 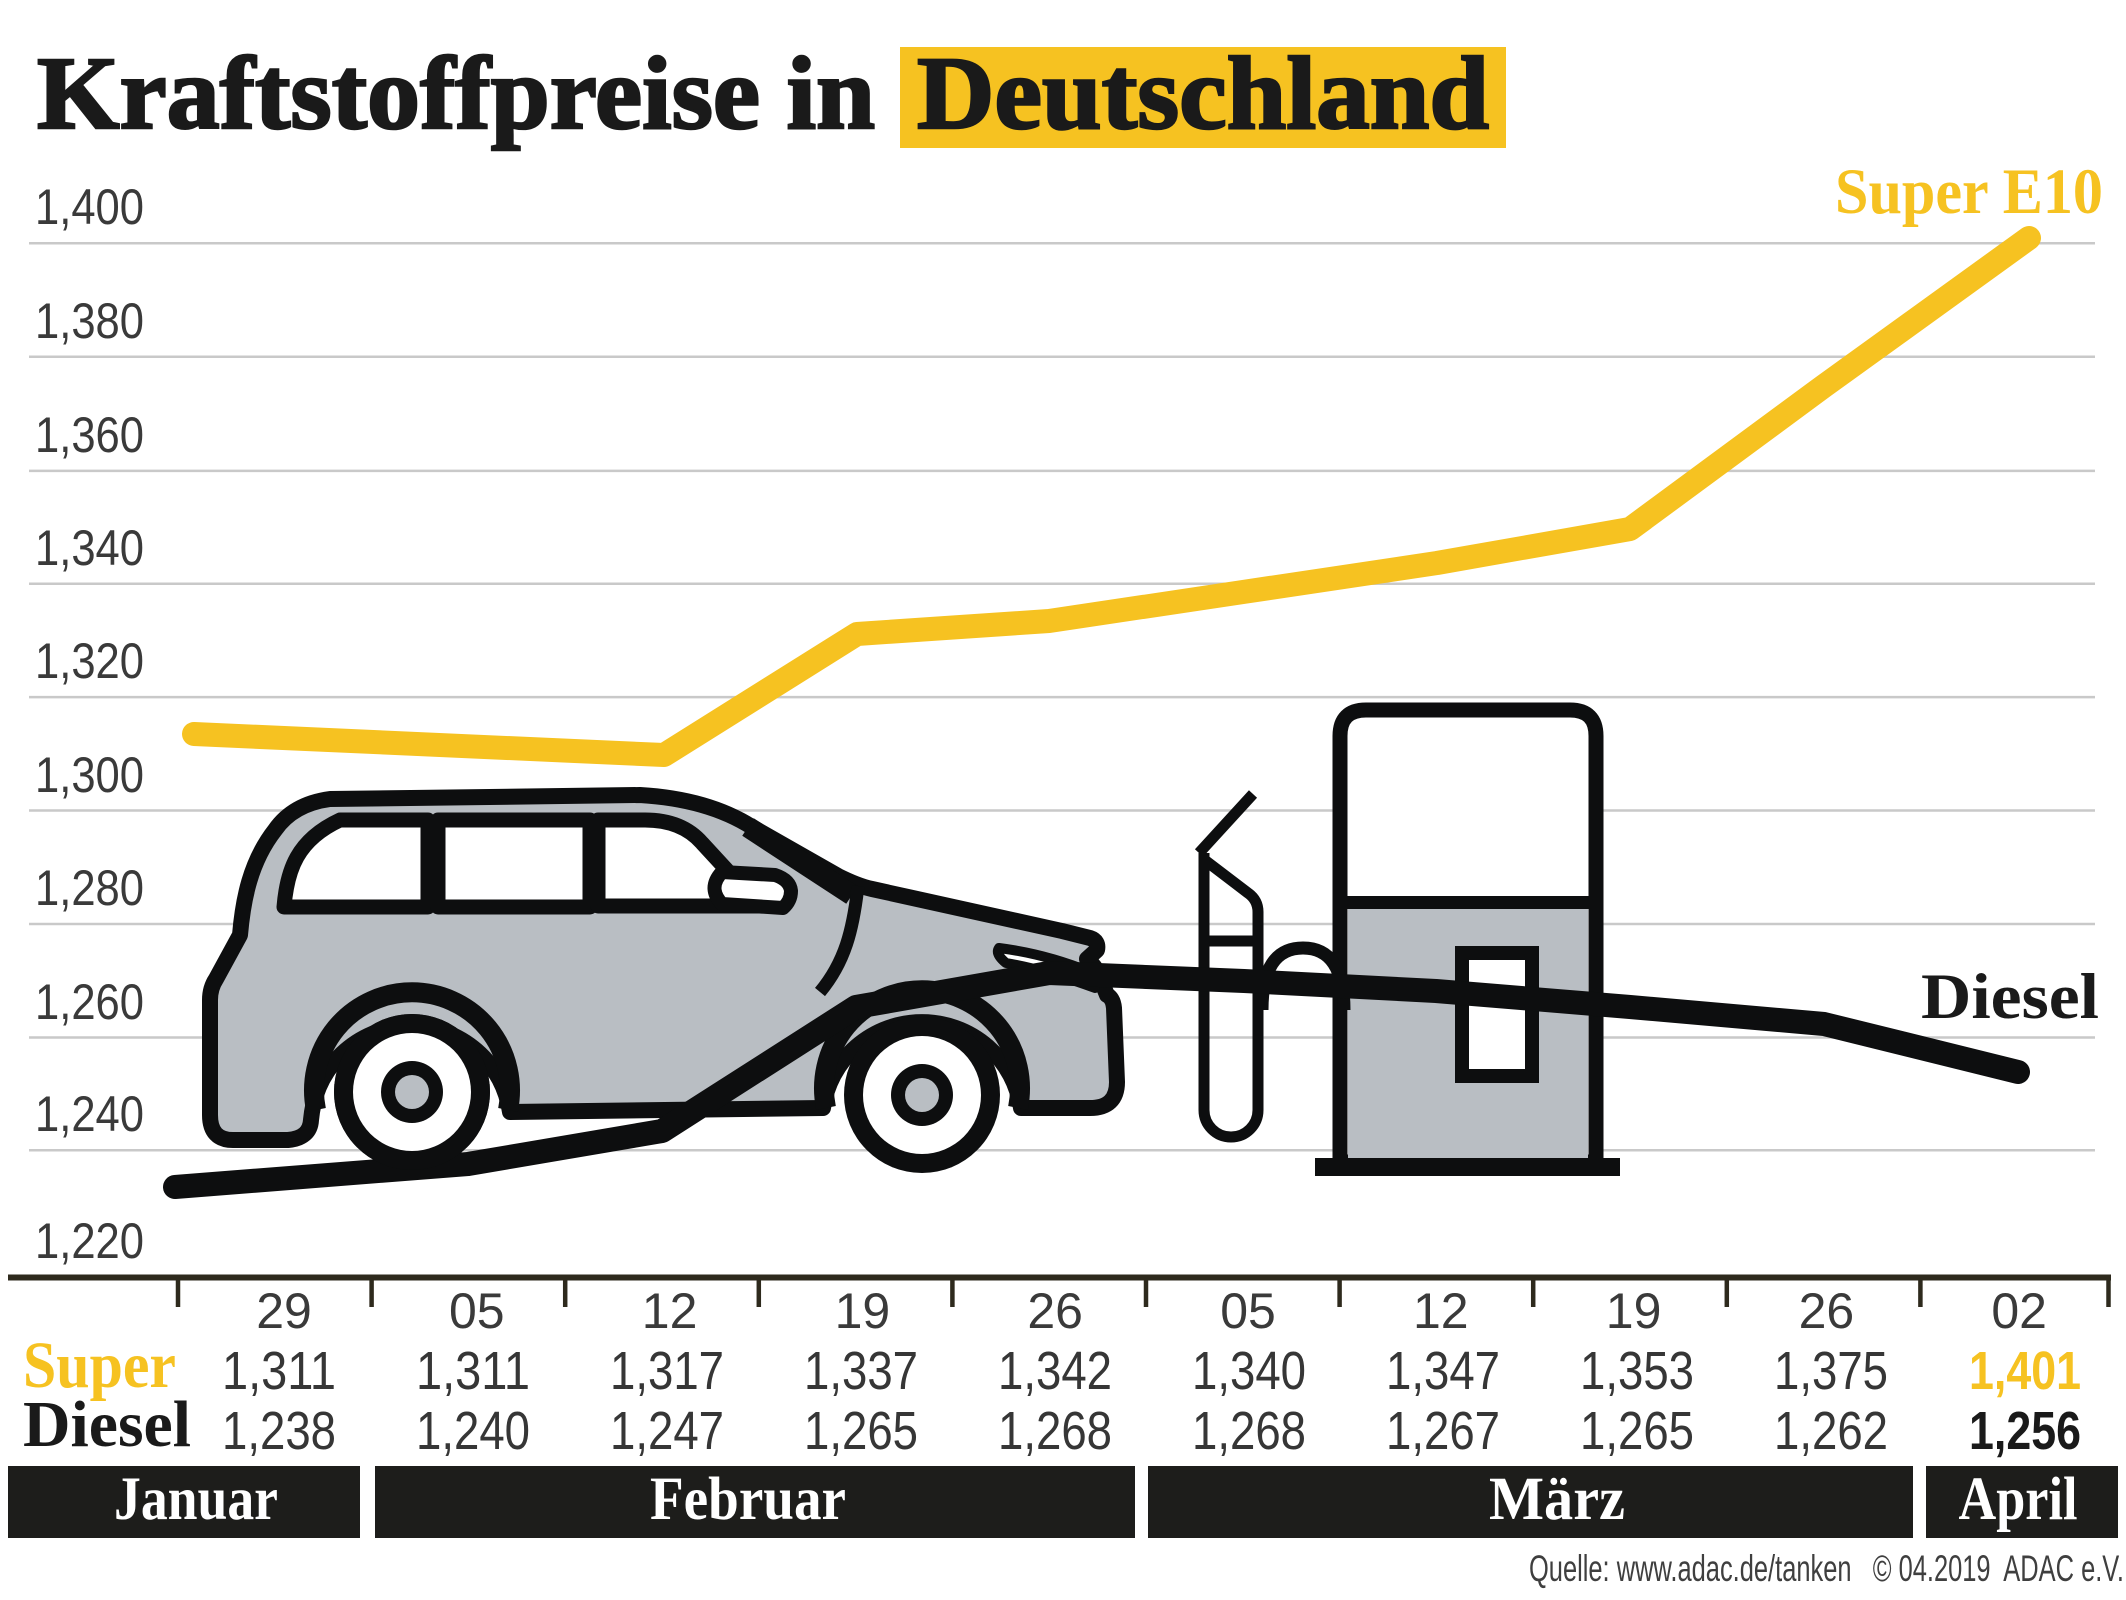 I want to click on svg-text: 29, so click(x=284, y=1311).